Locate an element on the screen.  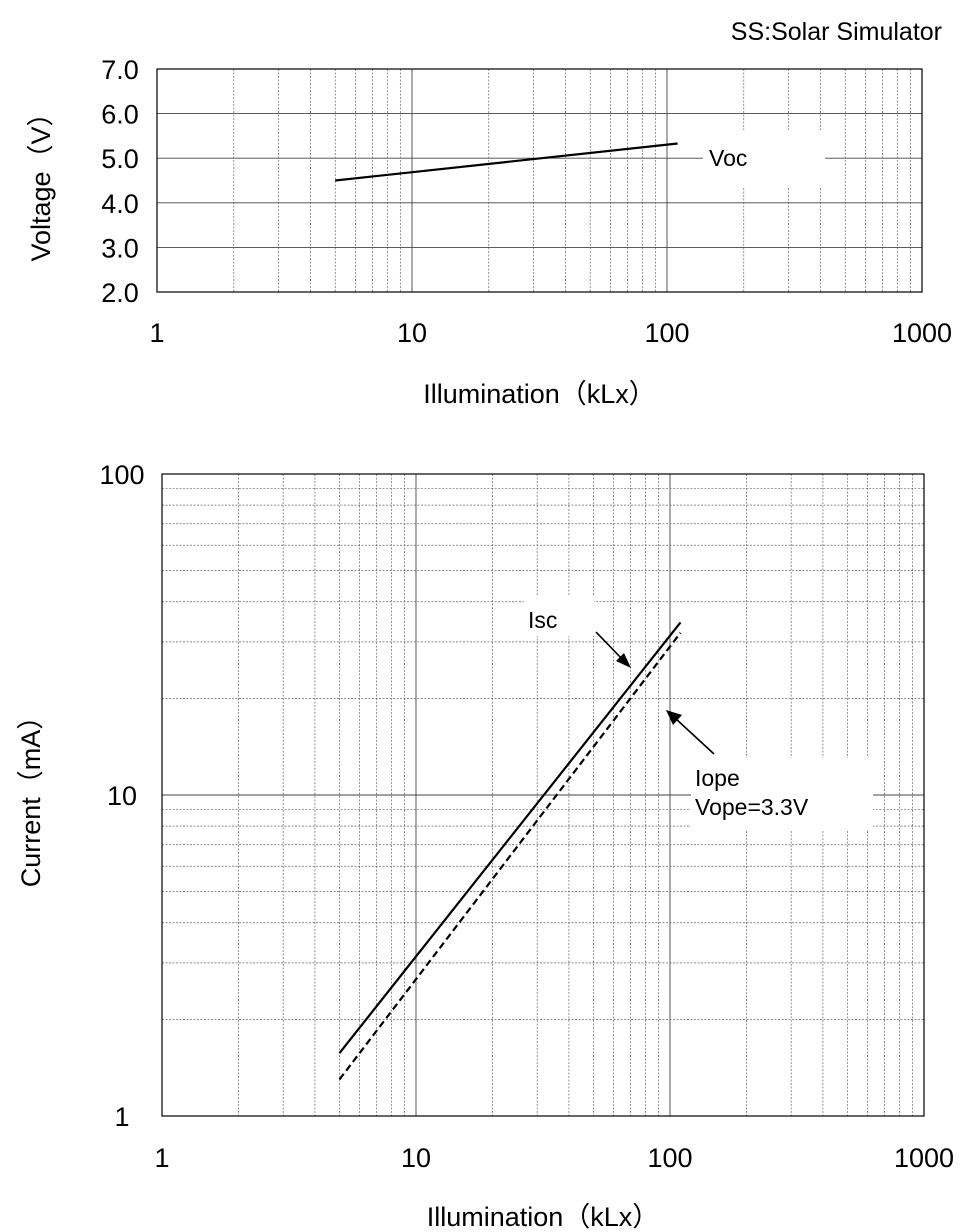
voltage-annotations: Voc is located at coordinates (764, 159).